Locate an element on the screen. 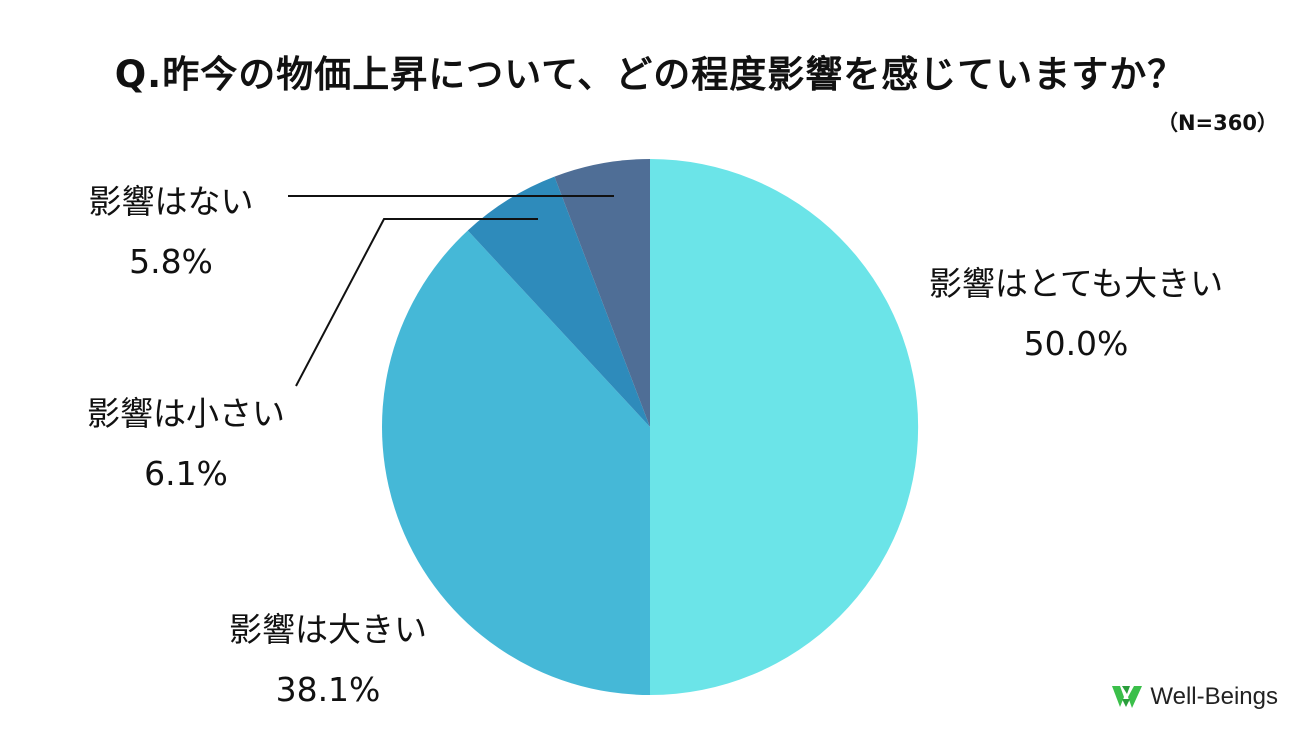 This screenshot has height=731, width=1300. slice-label-value: 6.1% is located at coordinates (186, 473).